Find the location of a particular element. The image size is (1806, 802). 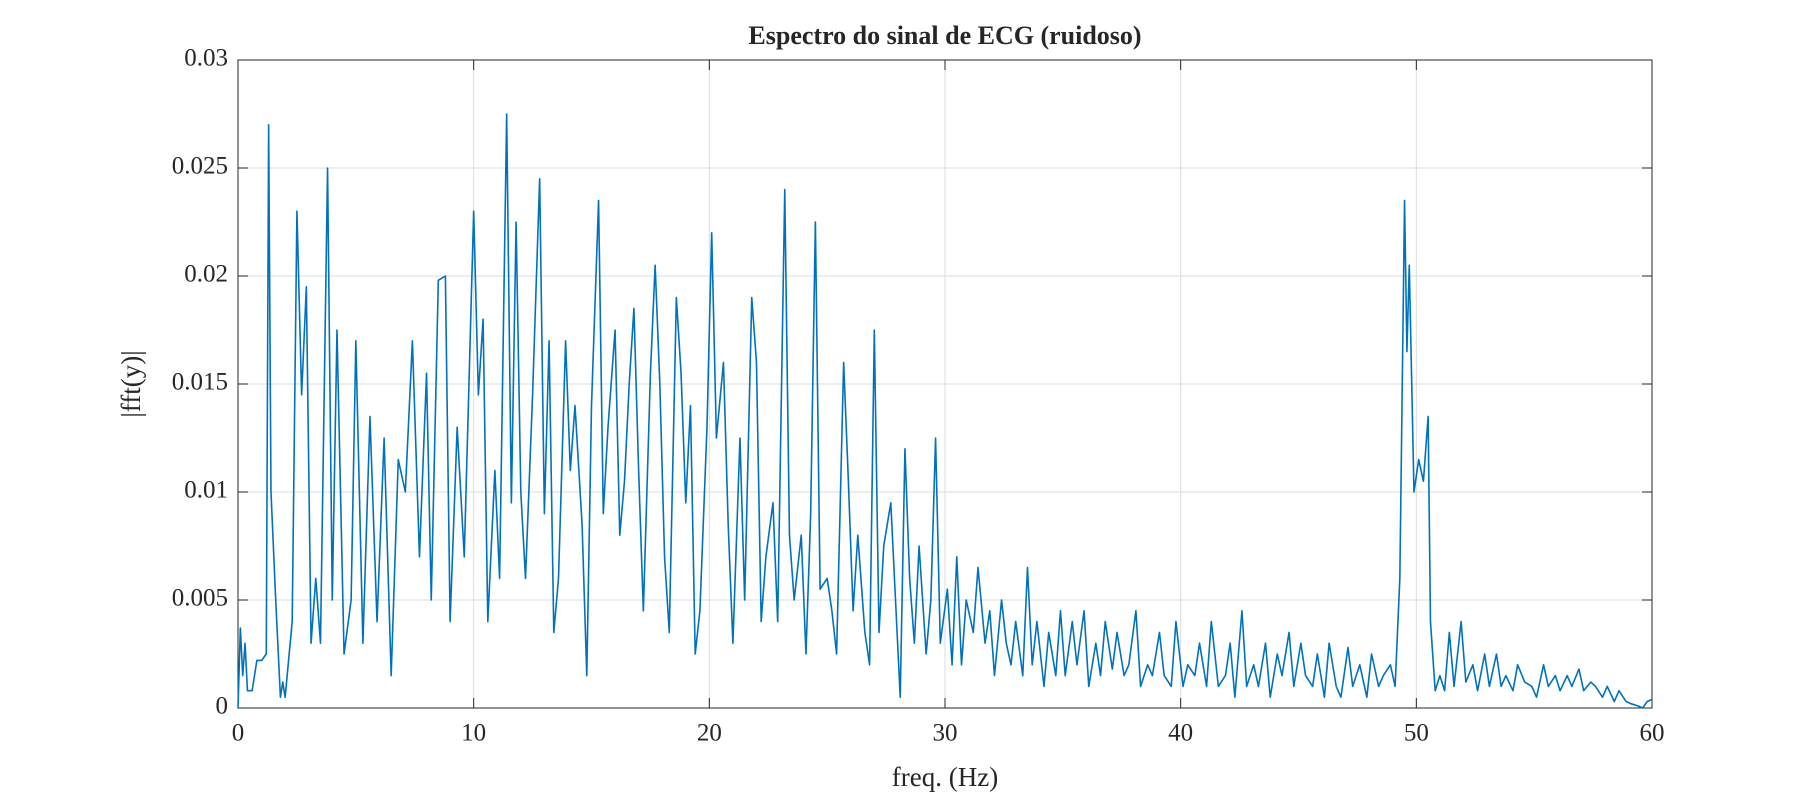

x-tick-label: 20 is located at coordinates (709, 733).